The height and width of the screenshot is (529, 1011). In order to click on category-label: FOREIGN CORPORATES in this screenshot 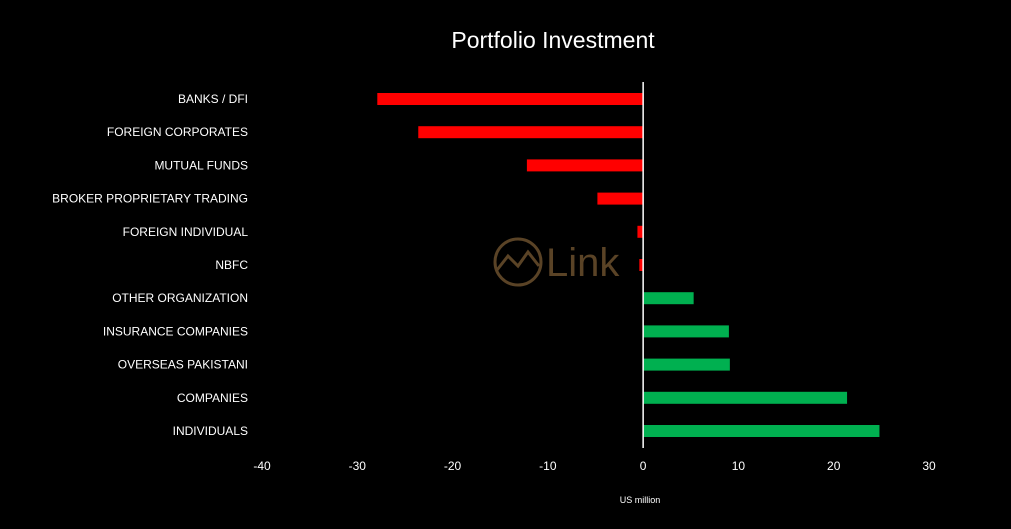, I will do `click(177, 132)`.